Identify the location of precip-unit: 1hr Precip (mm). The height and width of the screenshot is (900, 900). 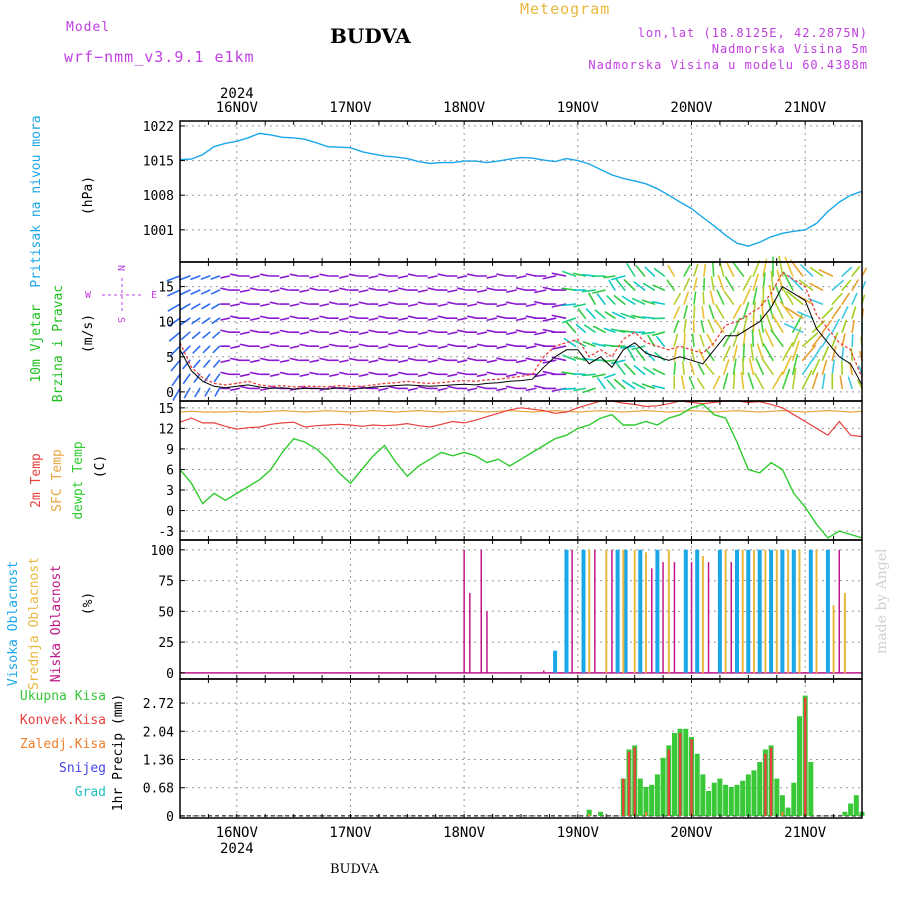
(118, 752).